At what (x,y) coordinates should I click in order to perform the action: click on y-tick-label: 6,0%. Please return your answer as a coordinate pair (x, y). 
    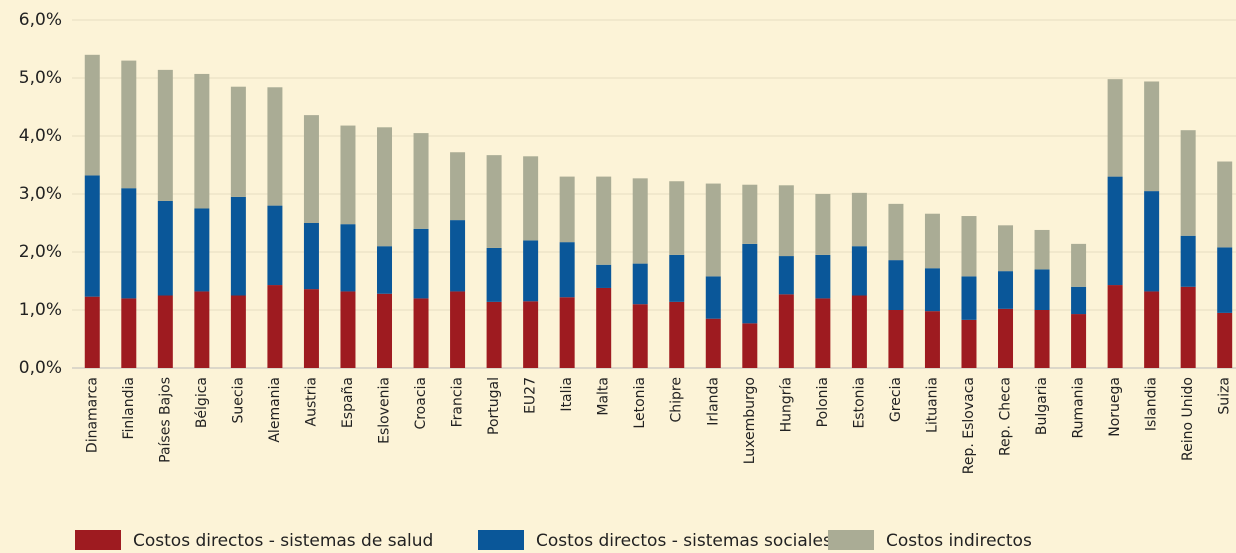
    Looking at the image, I should click on (40, 20).